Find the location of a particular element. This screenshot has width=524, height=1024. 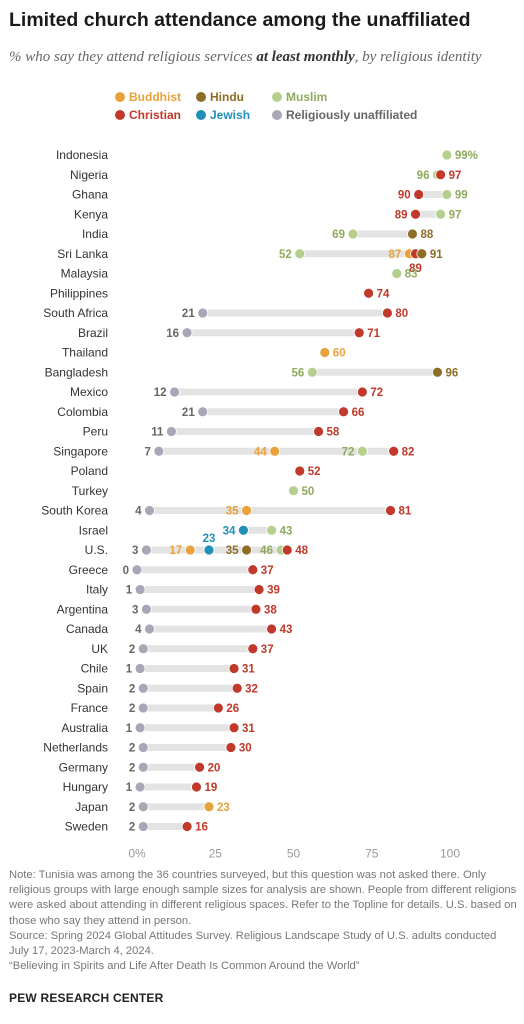

data-label-hindu: 91 is located at coordinates (436, 255).